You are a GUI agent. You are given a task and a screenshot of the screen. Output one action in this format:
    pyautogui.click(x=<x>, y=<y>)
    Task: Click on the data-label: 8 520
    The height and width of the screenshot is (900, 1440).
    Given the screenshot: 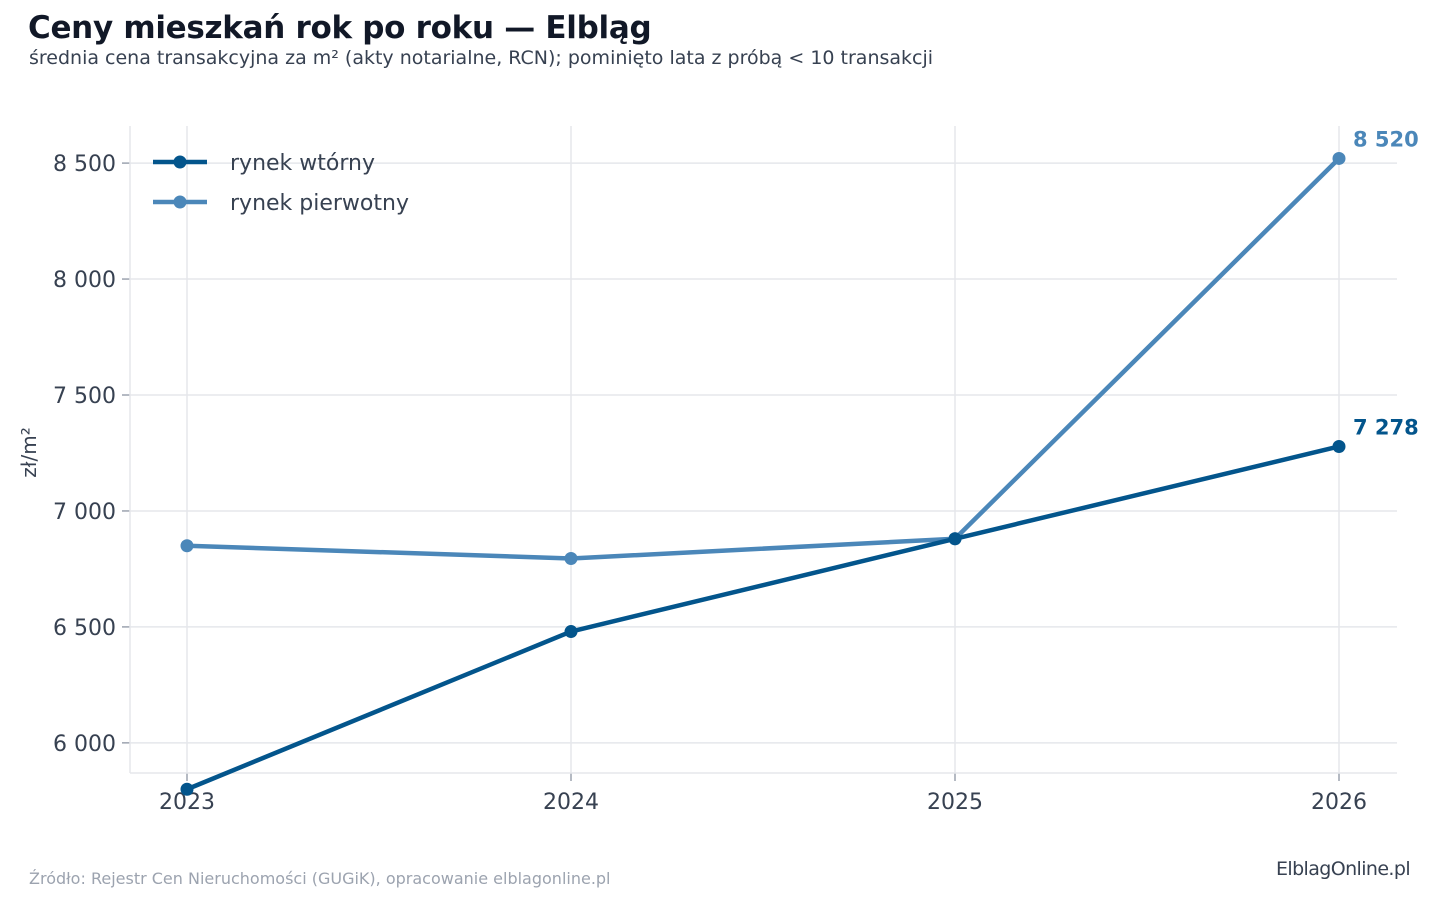 What is the action you would take?
    pyautogui.click(x=1386, y=139)
    